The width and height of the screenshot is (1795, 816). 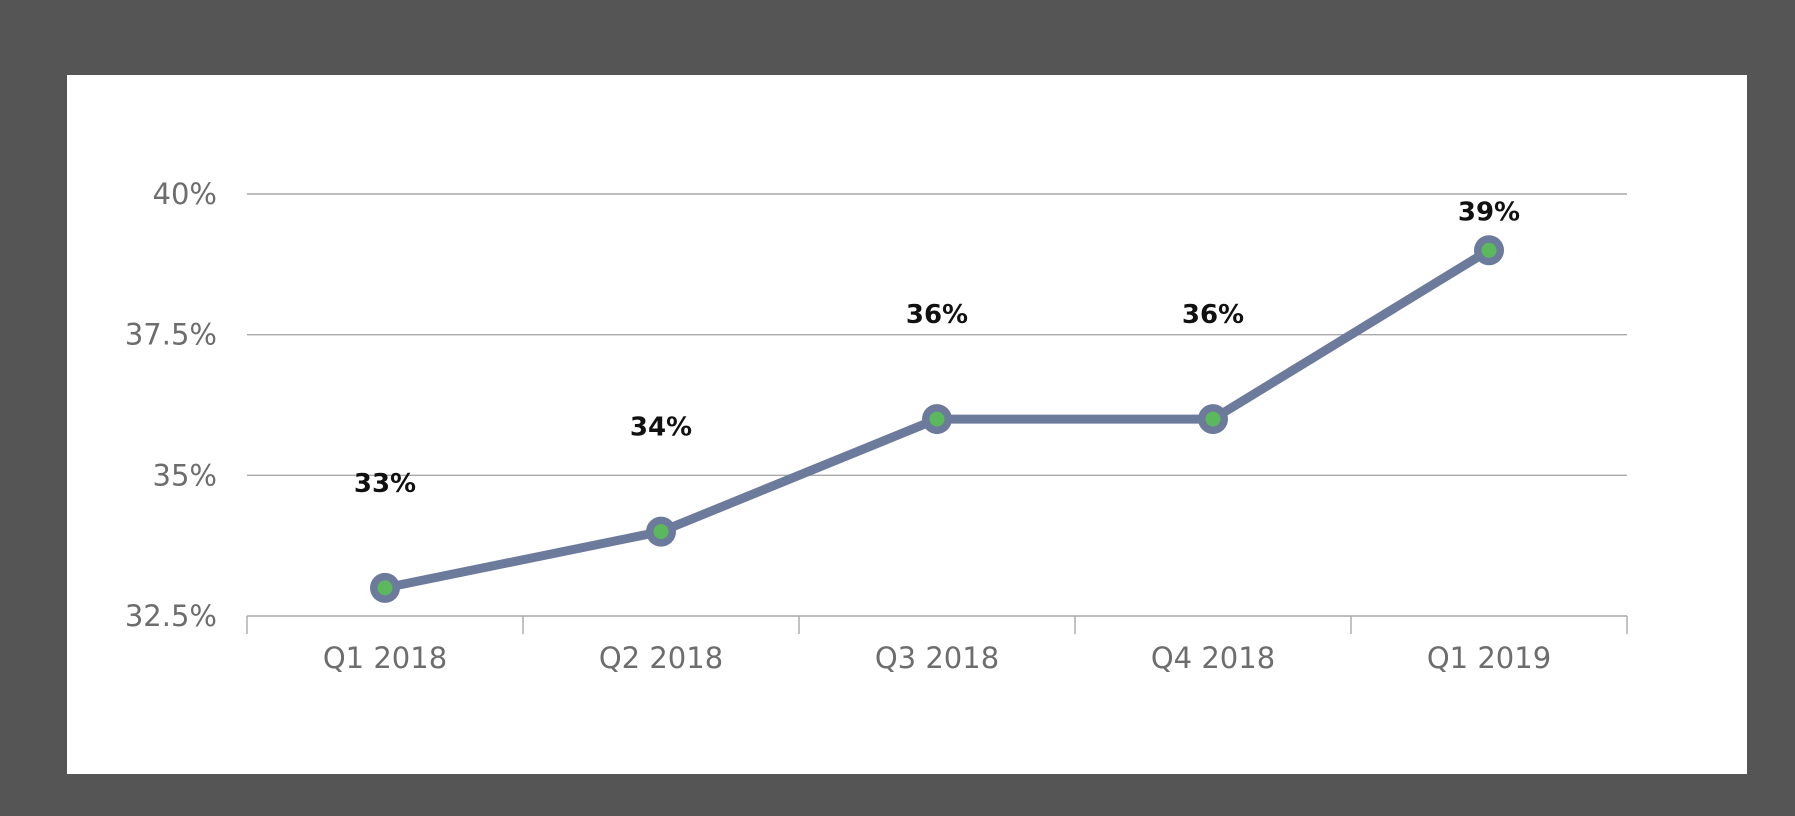 I want to click on data-label: 34%, so click(x=661, y=428).